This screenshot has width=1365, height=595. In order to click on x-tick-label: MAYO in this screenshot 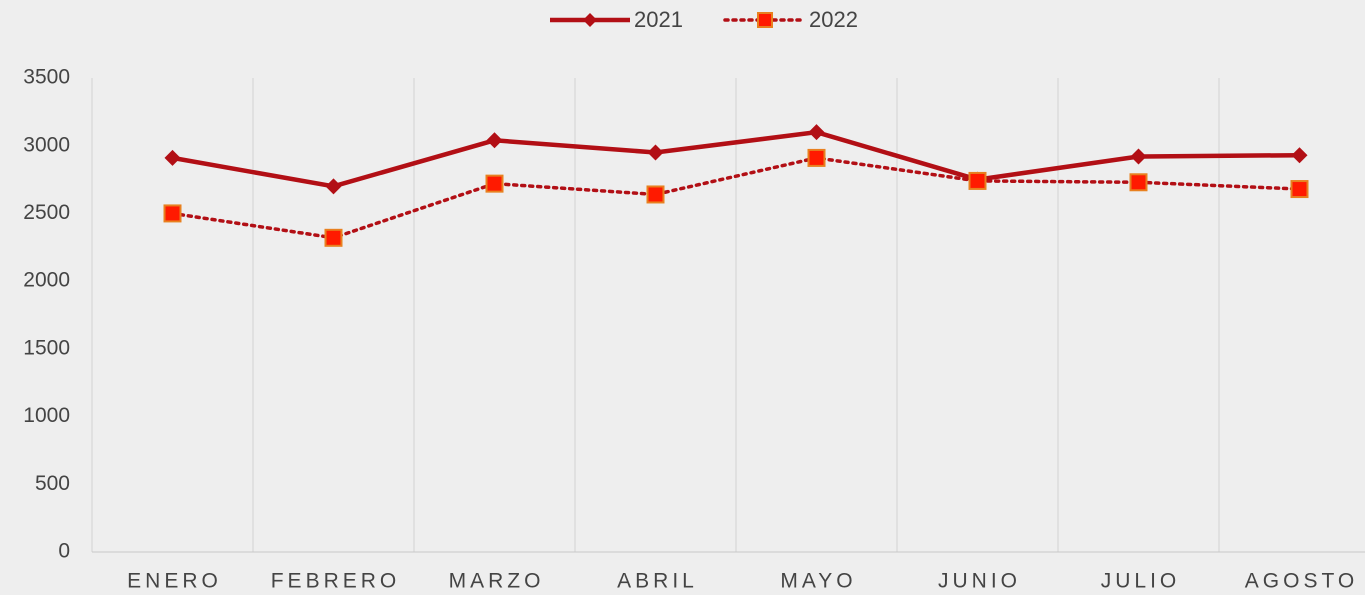, I will do `click(818, 581)`.